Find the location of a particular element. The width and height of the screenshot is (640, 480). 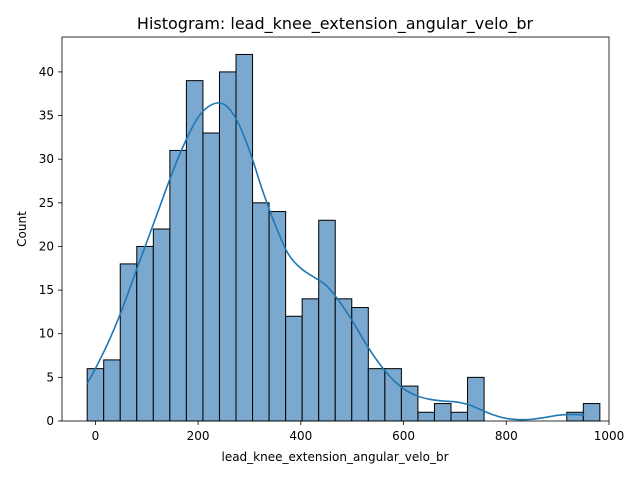

x-tick-label: 400 is located at coordinates (300, 436).